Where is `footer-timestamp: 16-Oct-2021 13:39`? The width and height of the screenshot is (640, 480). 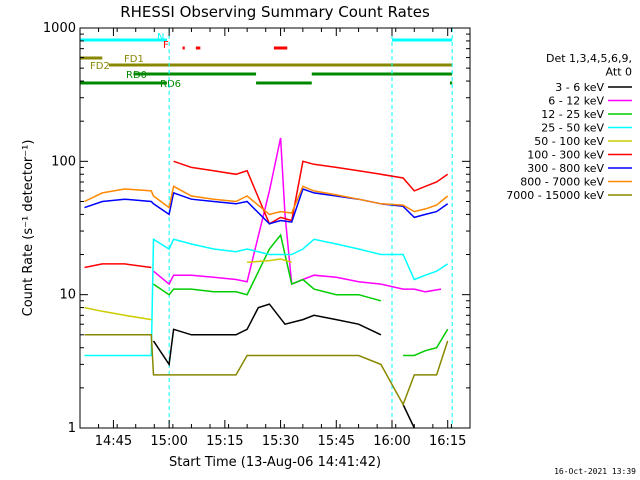
footer-timestamp: 16-Oct-2021 13:39 is located at coordinates (595, 471).